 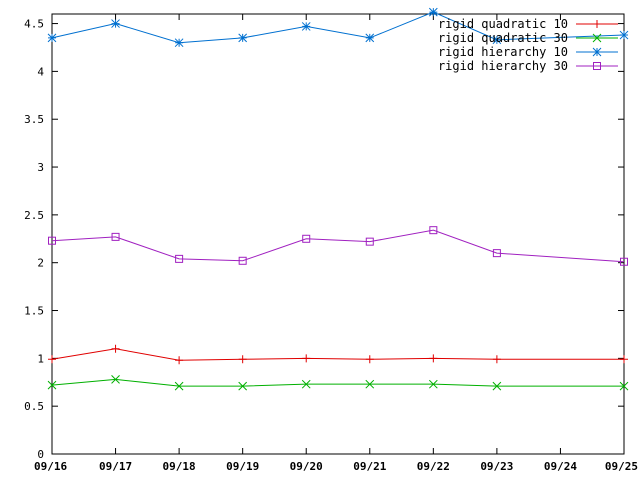 I want to click on legend-label: rigid quadratic 10, so click(x=503, y=24).